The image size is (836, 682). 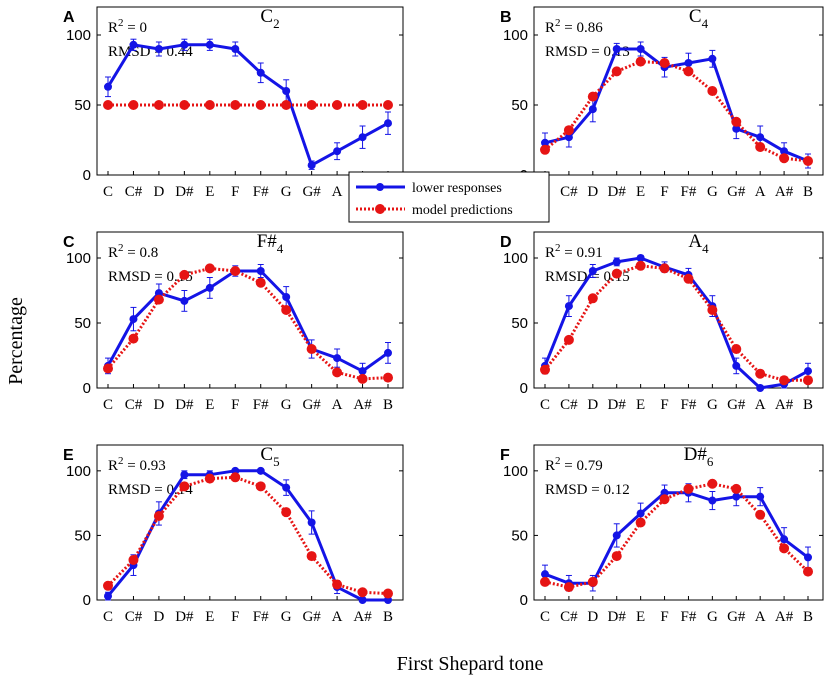 What do you see at coordinates (696, 454) in the screenshot?
I see `panel-title-main: D#` at bounding box center [696, 454].